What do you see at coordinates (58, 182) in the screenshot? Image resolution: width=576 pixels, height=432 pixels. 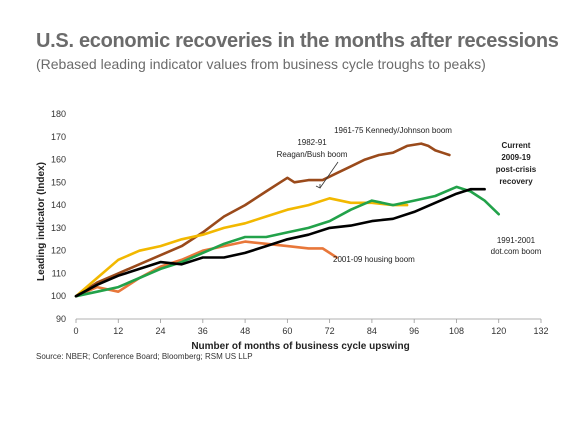 I see `y-tick-label: 150` at bounding box center [58, 182].